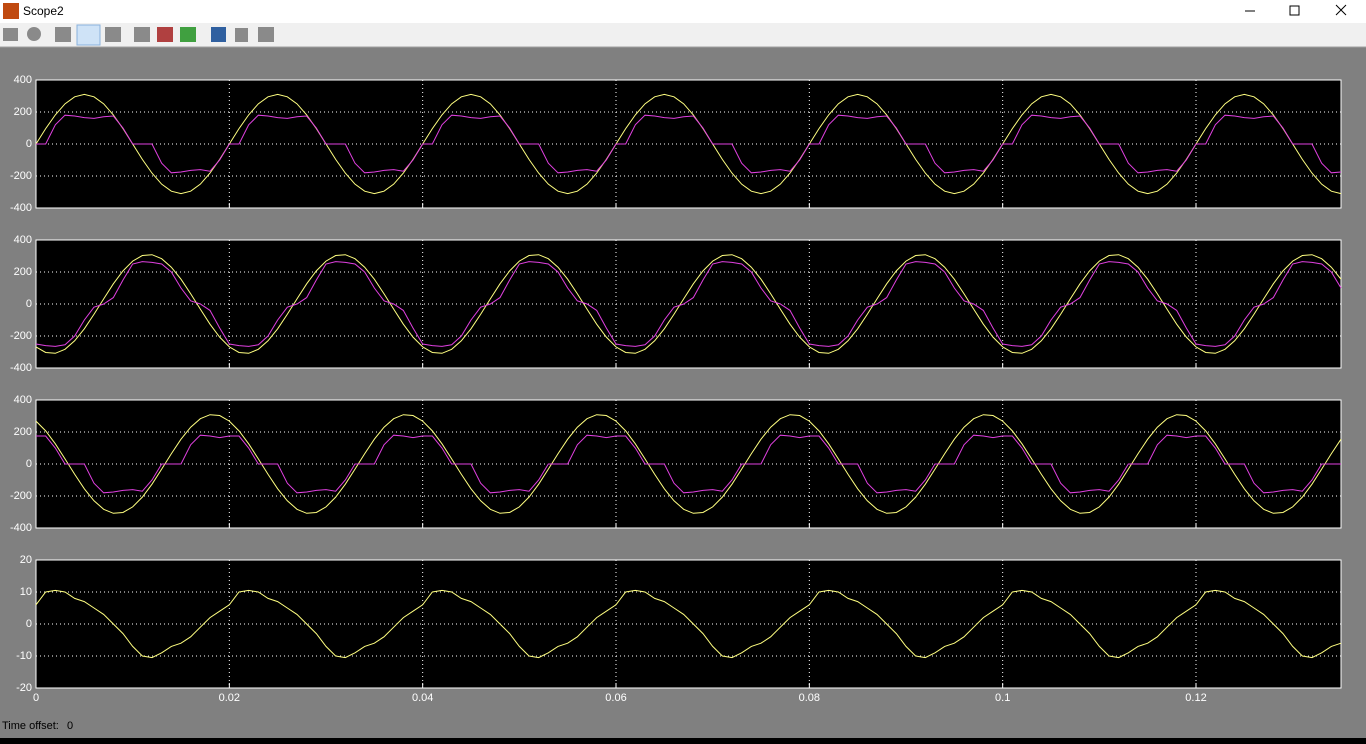  Describe the element at coordinates (1294, 10) in the screenshot. I see `restore-button` at that location.